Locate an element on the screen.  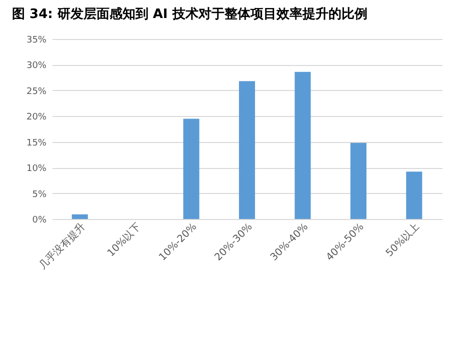
y-tick-label: 0% is located at coordinates (39, 221).